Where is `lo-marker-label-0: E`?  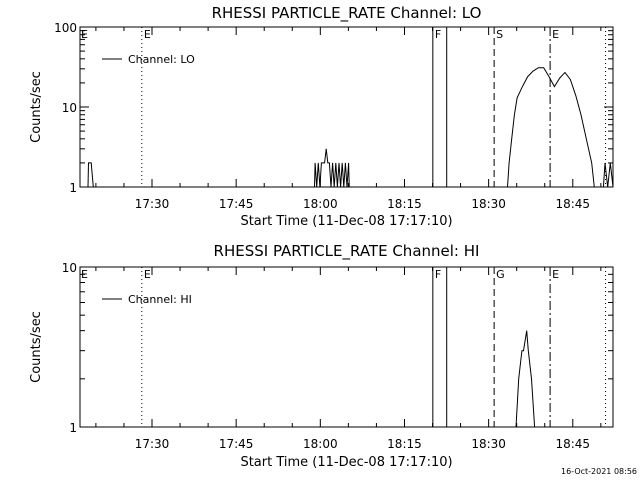
lo-marker-label-0: E is located at coordinates (147, 34).